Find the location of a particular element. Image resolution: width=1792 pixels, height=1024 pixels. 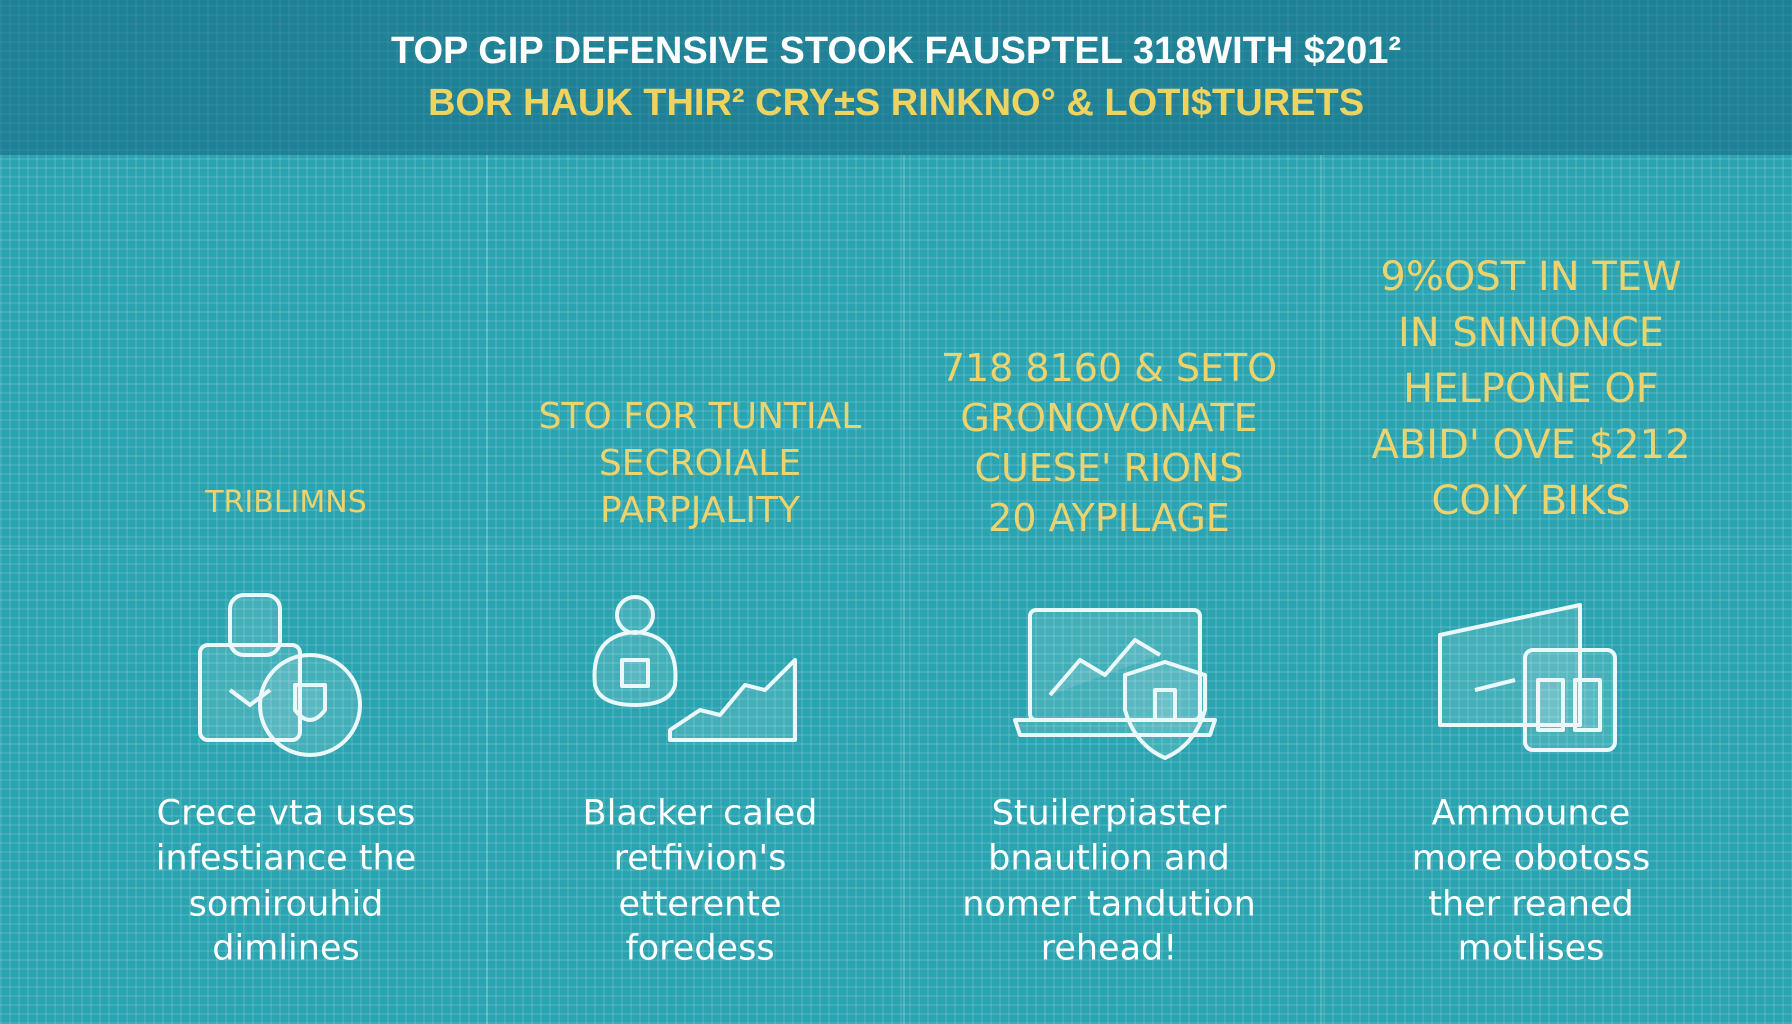

column-heading: IN SNNIONCE is located at coordinates (1531, 333).